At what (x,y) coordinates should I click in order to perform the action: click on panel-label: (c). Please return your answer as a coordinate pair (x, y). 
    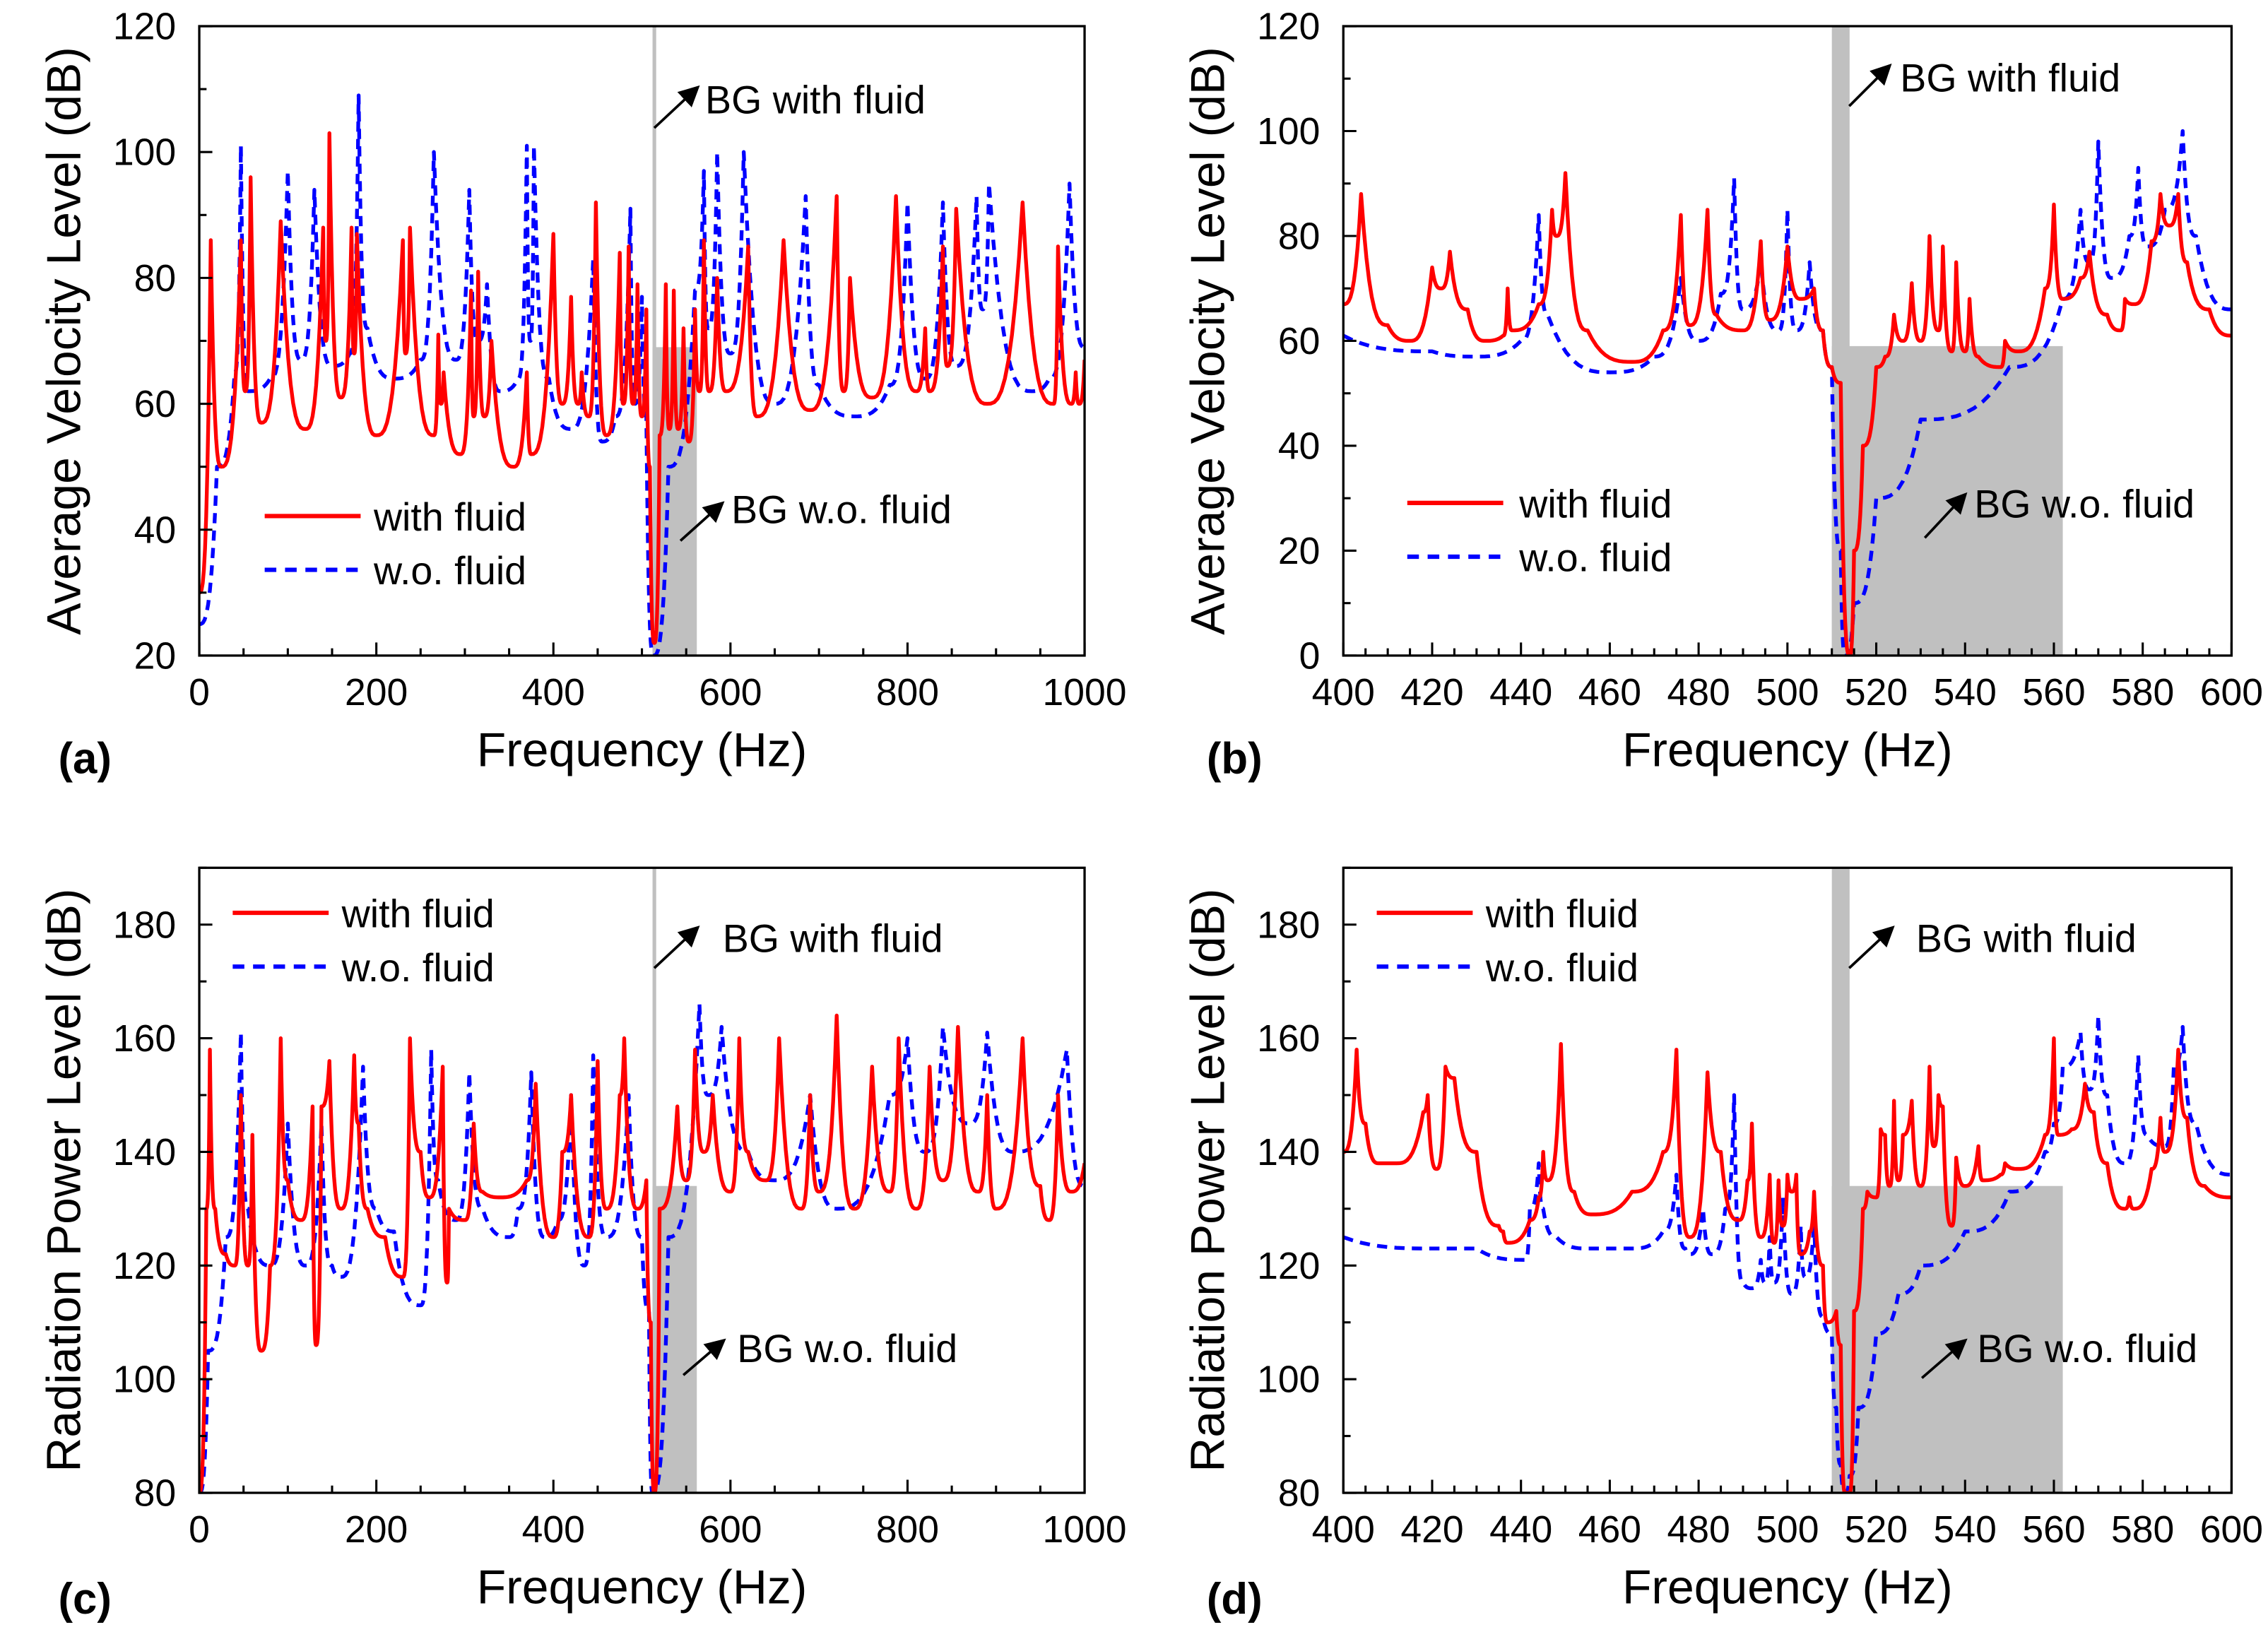
    Looking at the image, I should click on (84, 1599).